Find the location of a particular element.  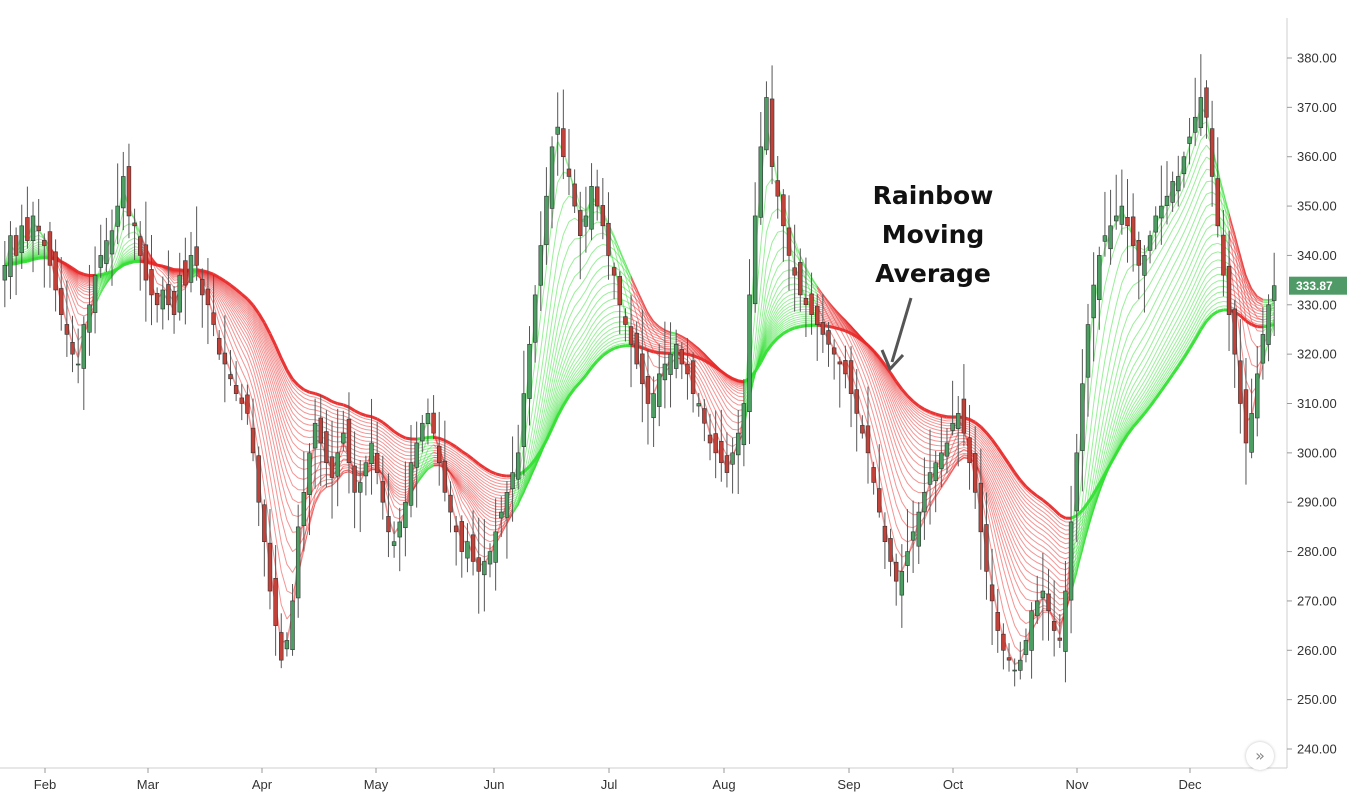

ema-6-segment is located at coordinates (797, 247).